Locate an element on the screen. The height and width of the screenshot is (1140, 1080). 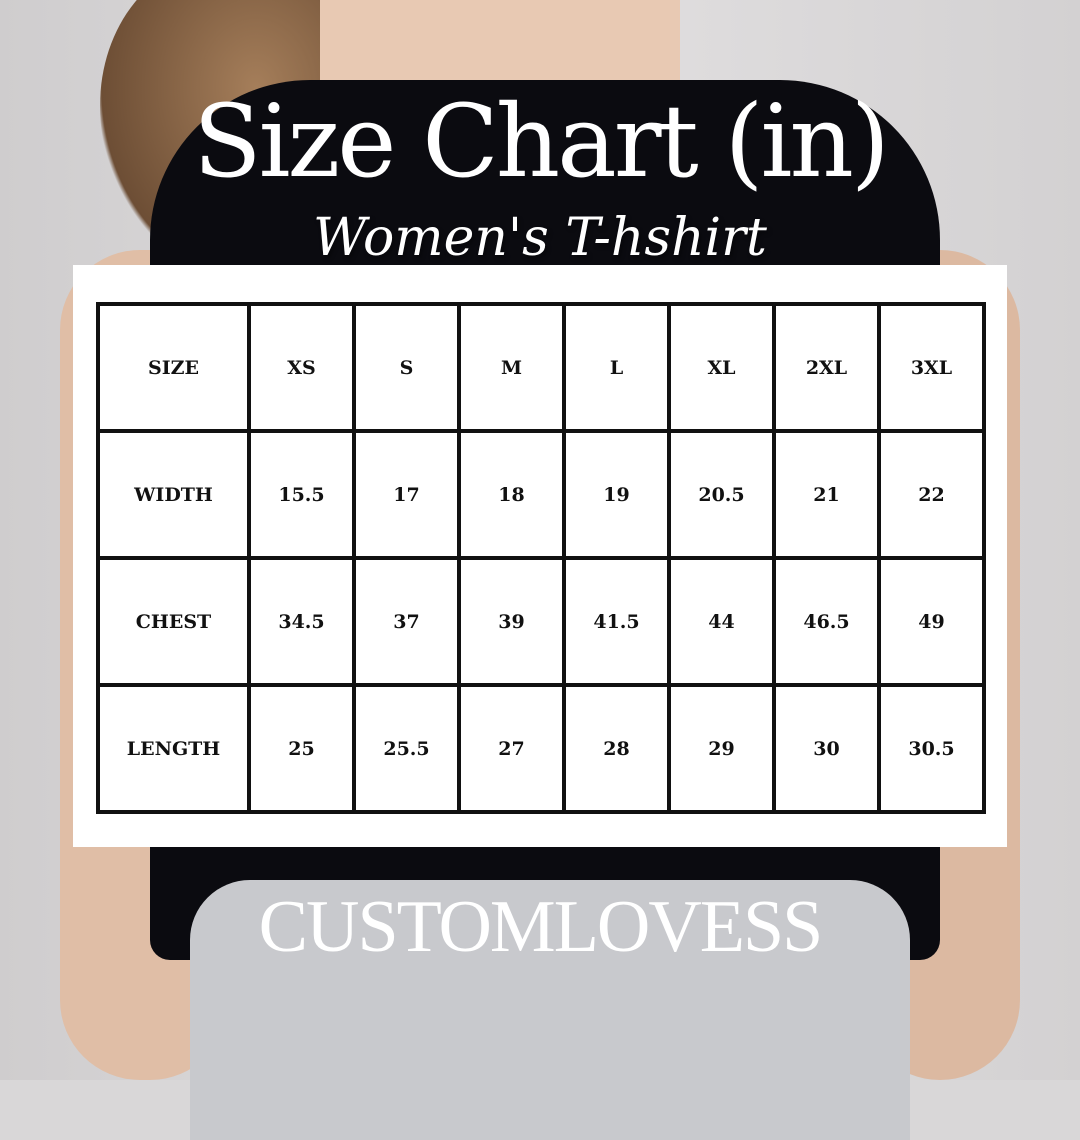
table-cell: 46.5 is located at coordinates (826, 621).